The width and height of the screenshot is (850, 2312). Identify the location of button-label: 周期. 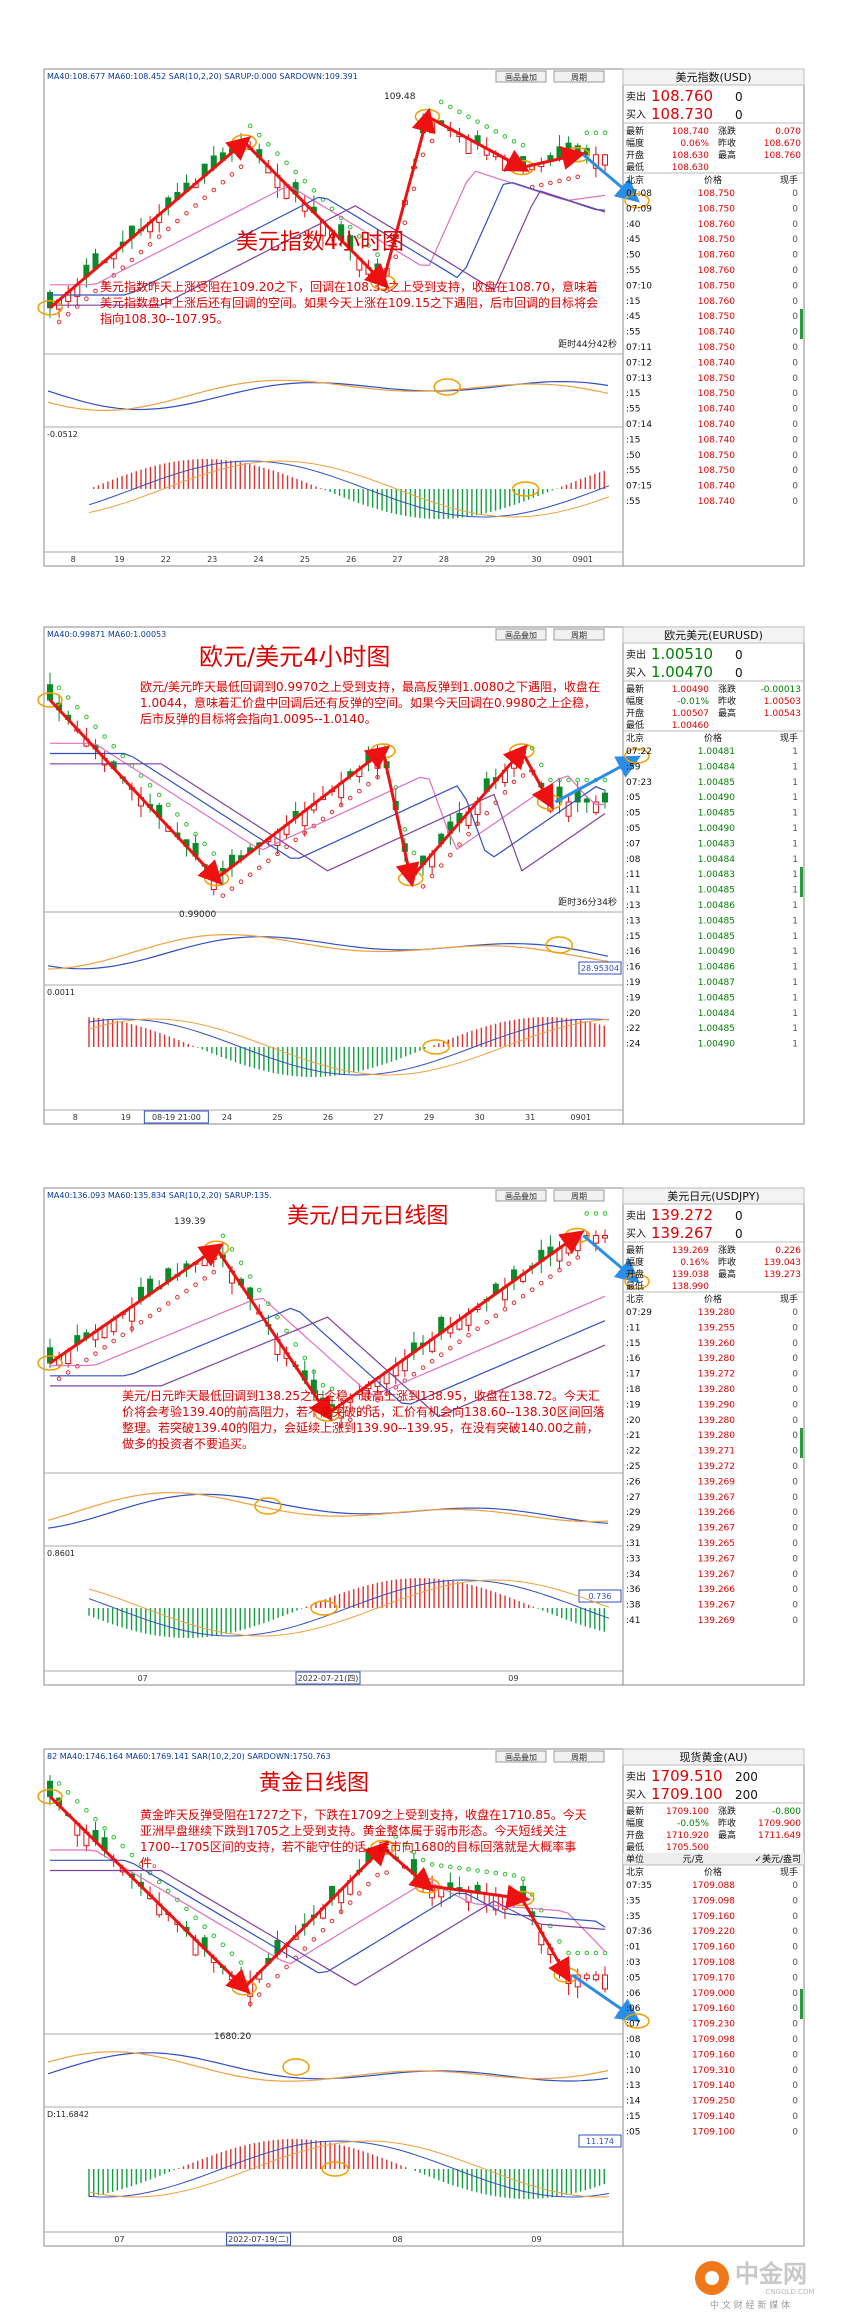
(579, 1196).